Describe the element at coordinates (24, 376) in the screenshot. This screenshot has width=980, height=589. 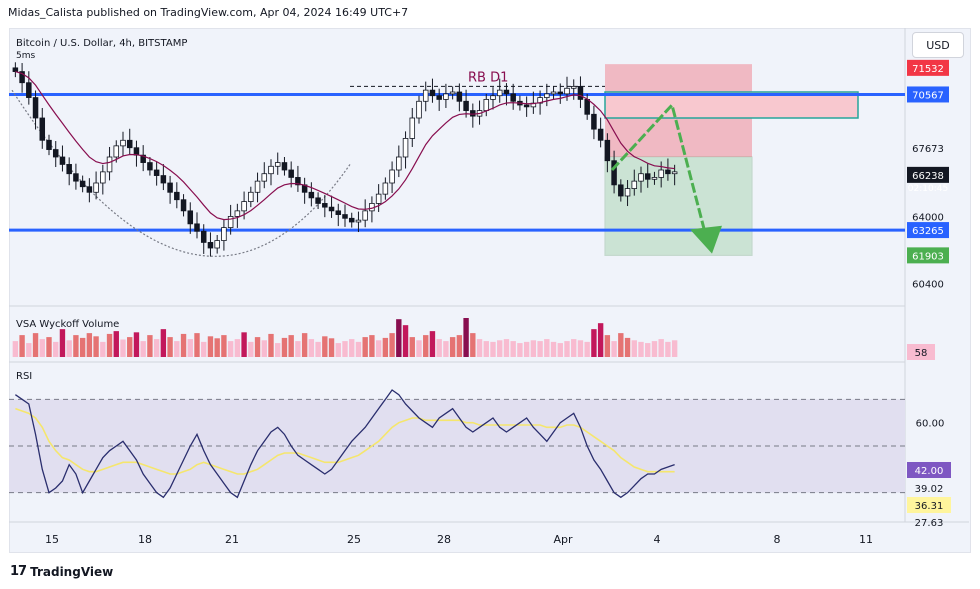
I see `rsi-title: RSI` at that location.